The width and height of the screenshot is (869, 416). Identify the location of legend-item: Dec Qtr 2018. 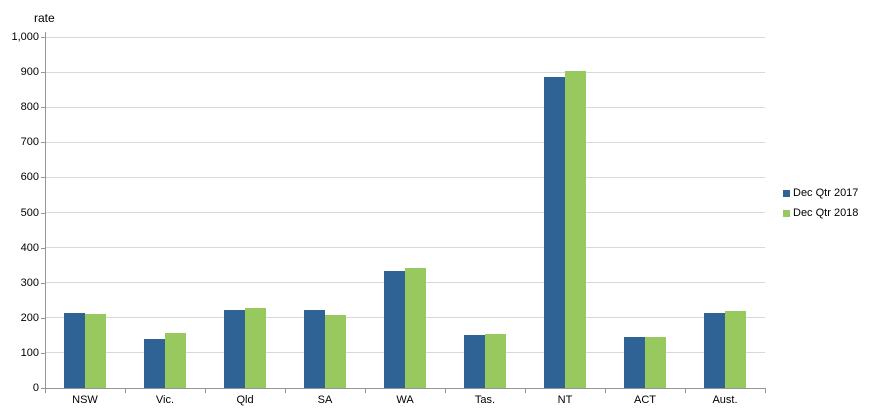
(820, 213).